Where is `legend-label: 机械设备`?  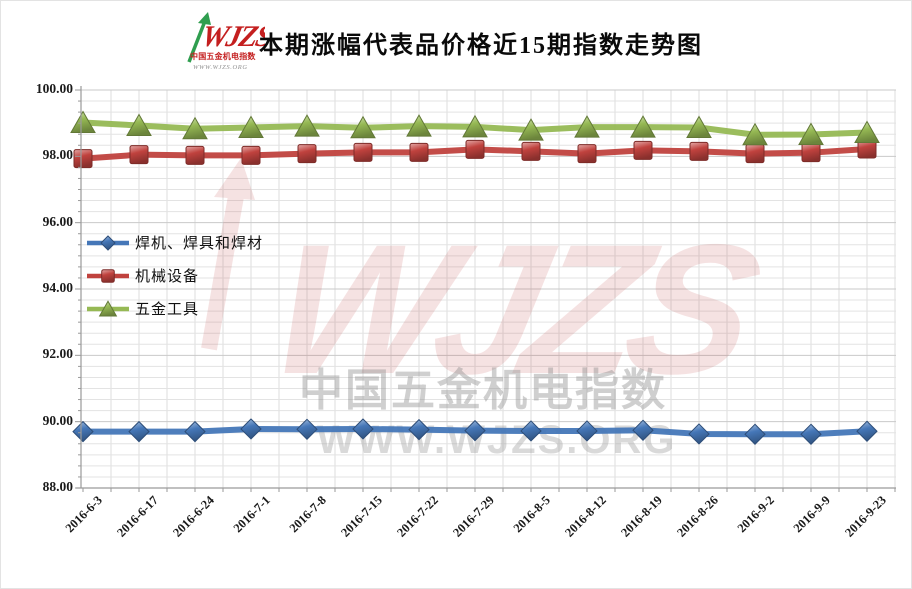
legend-label: 机械设备 is located at coordinates (167, 277).